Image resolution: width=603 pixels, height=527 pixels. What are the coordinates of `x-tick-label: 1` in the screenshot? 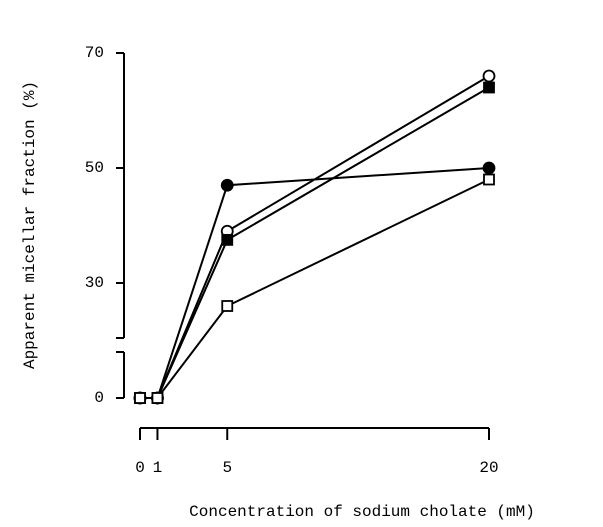 It's located at (158, 468).